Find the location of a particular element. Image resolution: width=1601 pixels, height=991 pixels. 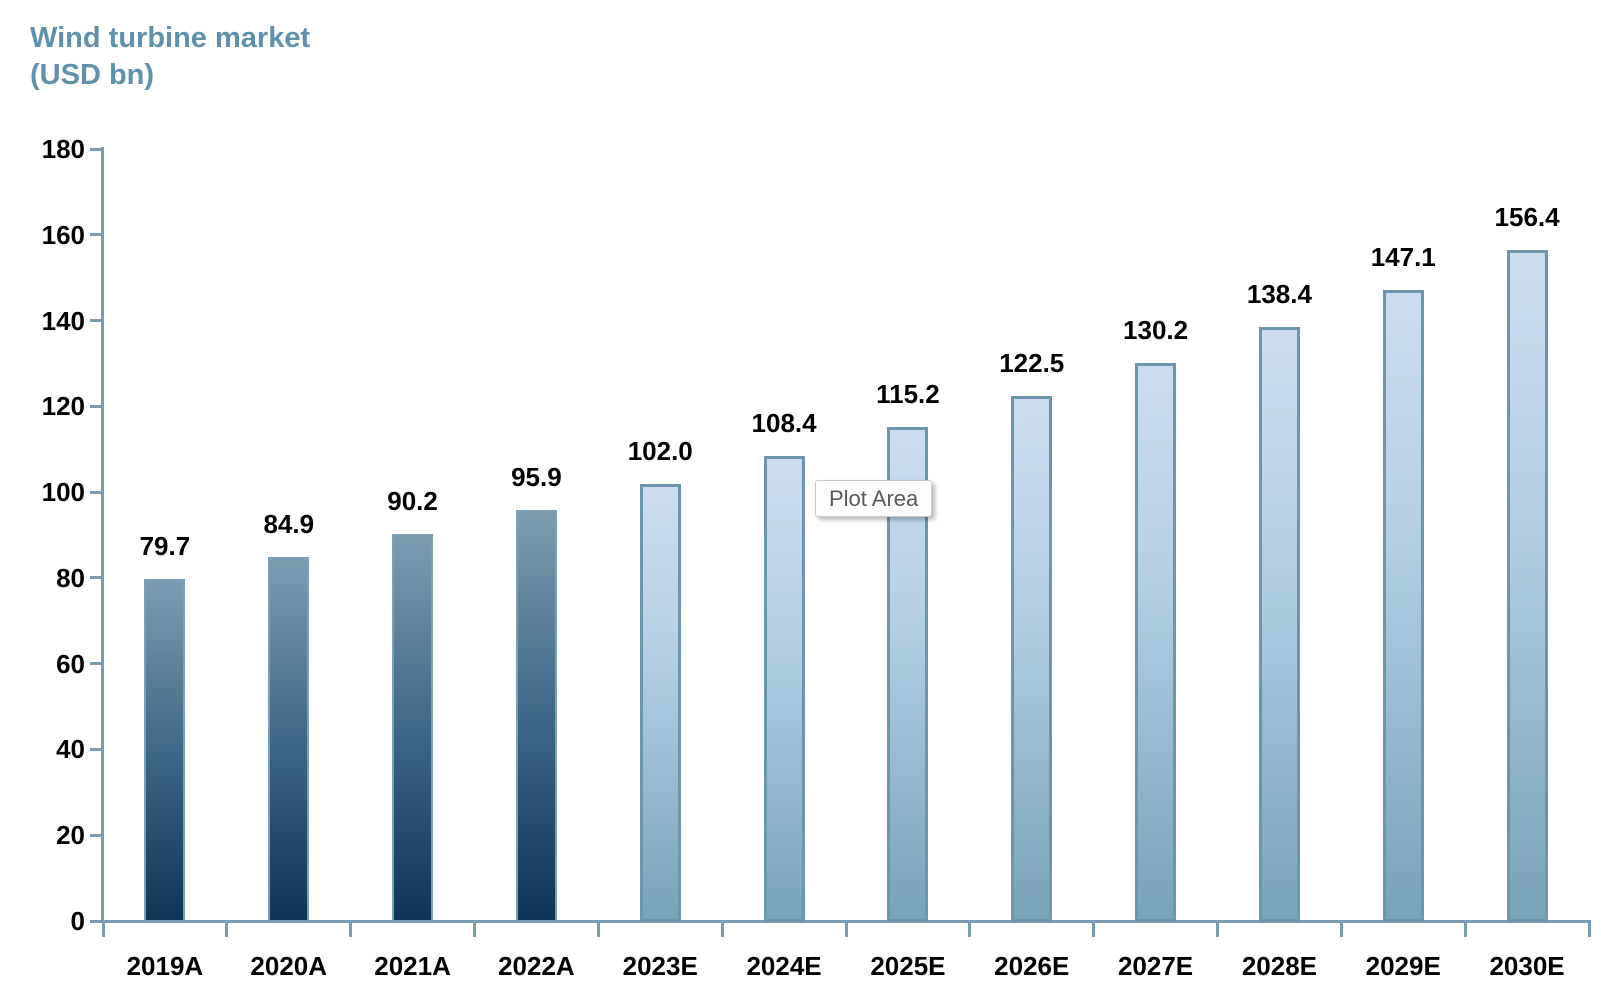

bar-data-label: 122.5 is located at coordinates (1032, 362).